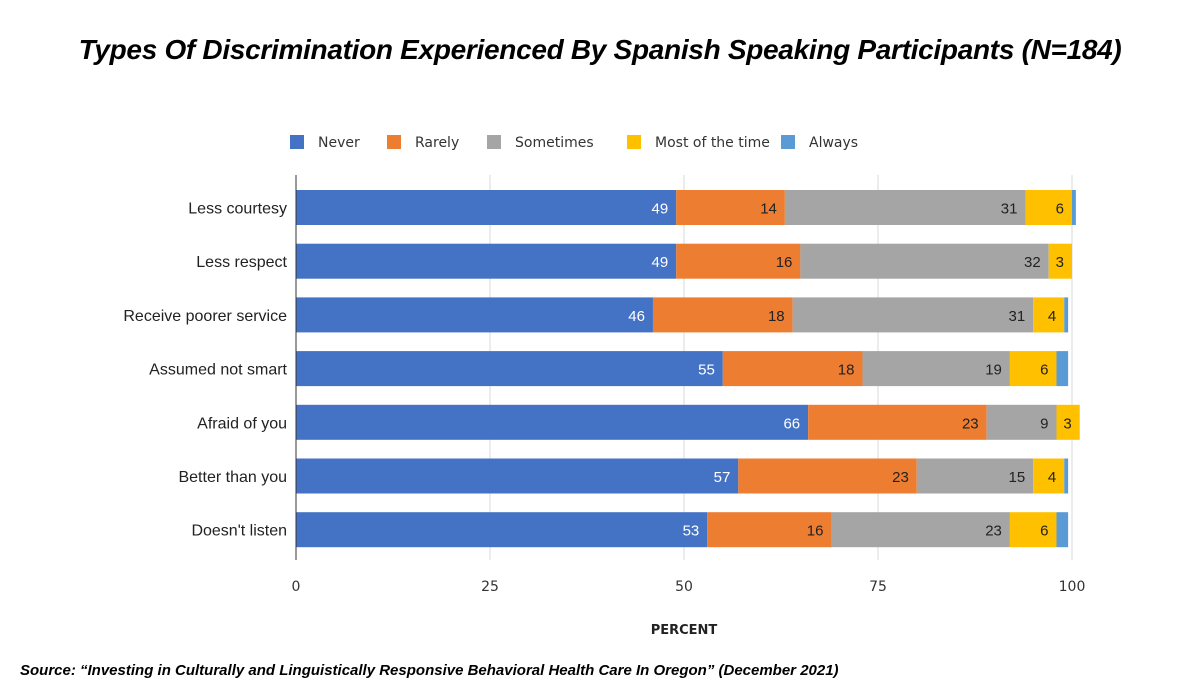  Describe the element at coordinates (239, 531) in the screenshot. I see `category-label: Doesn't listen` at that location.